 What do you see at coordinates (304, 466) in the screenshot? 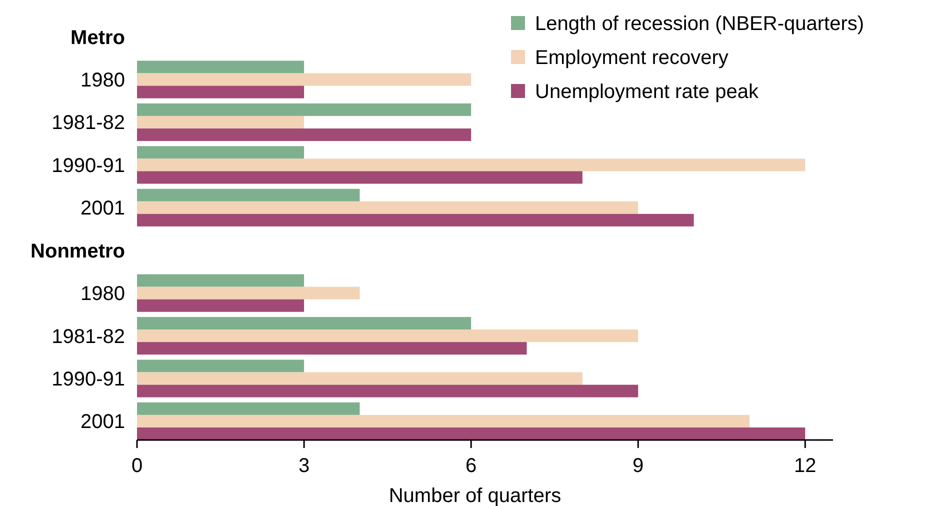
I see `x-tick-label: 3` at bounding box center [304, 466].